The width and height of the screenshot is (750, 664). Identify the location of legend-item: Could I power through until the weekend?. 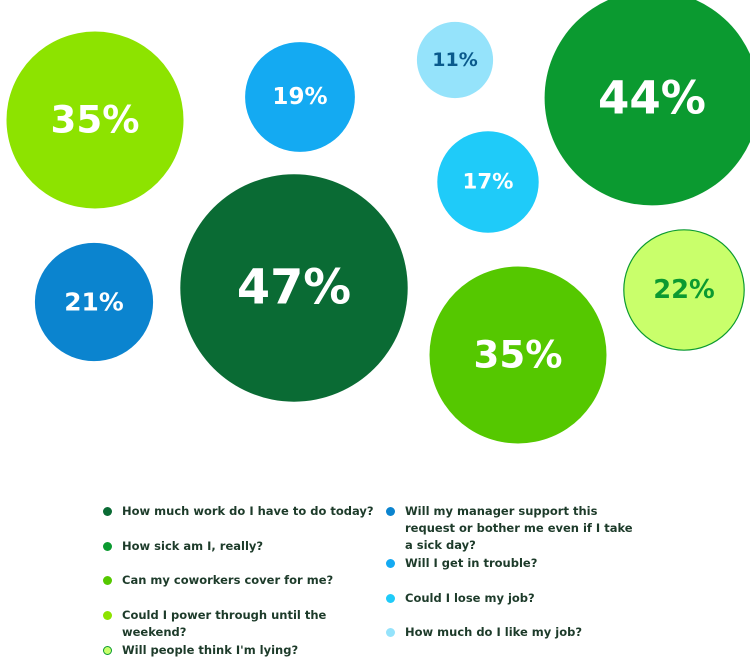
(243, 624).